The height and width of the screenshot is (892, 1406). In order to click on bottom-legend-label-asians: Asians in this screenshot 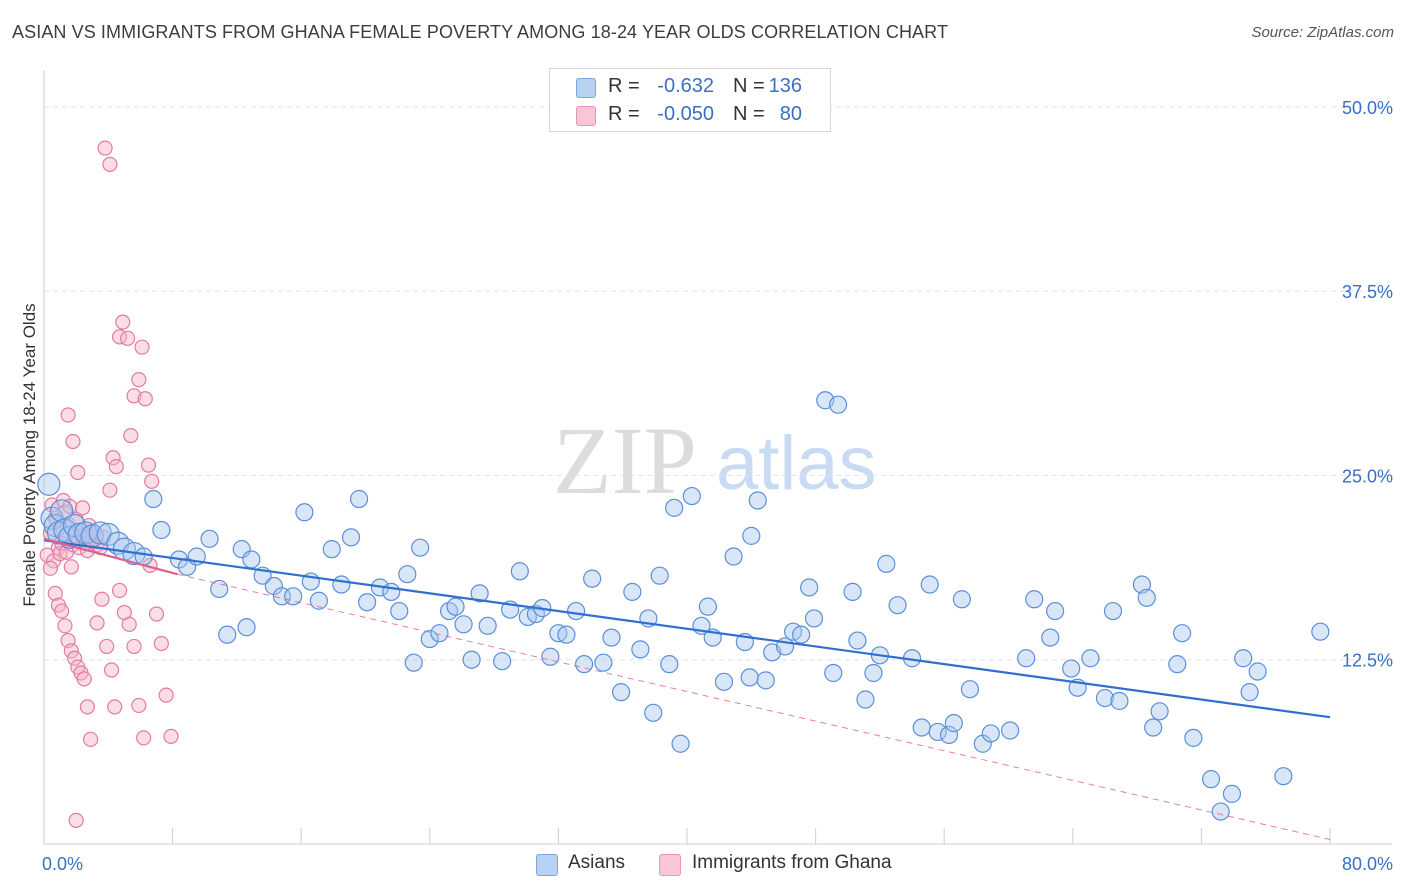, I will do `click(597, 862)`.